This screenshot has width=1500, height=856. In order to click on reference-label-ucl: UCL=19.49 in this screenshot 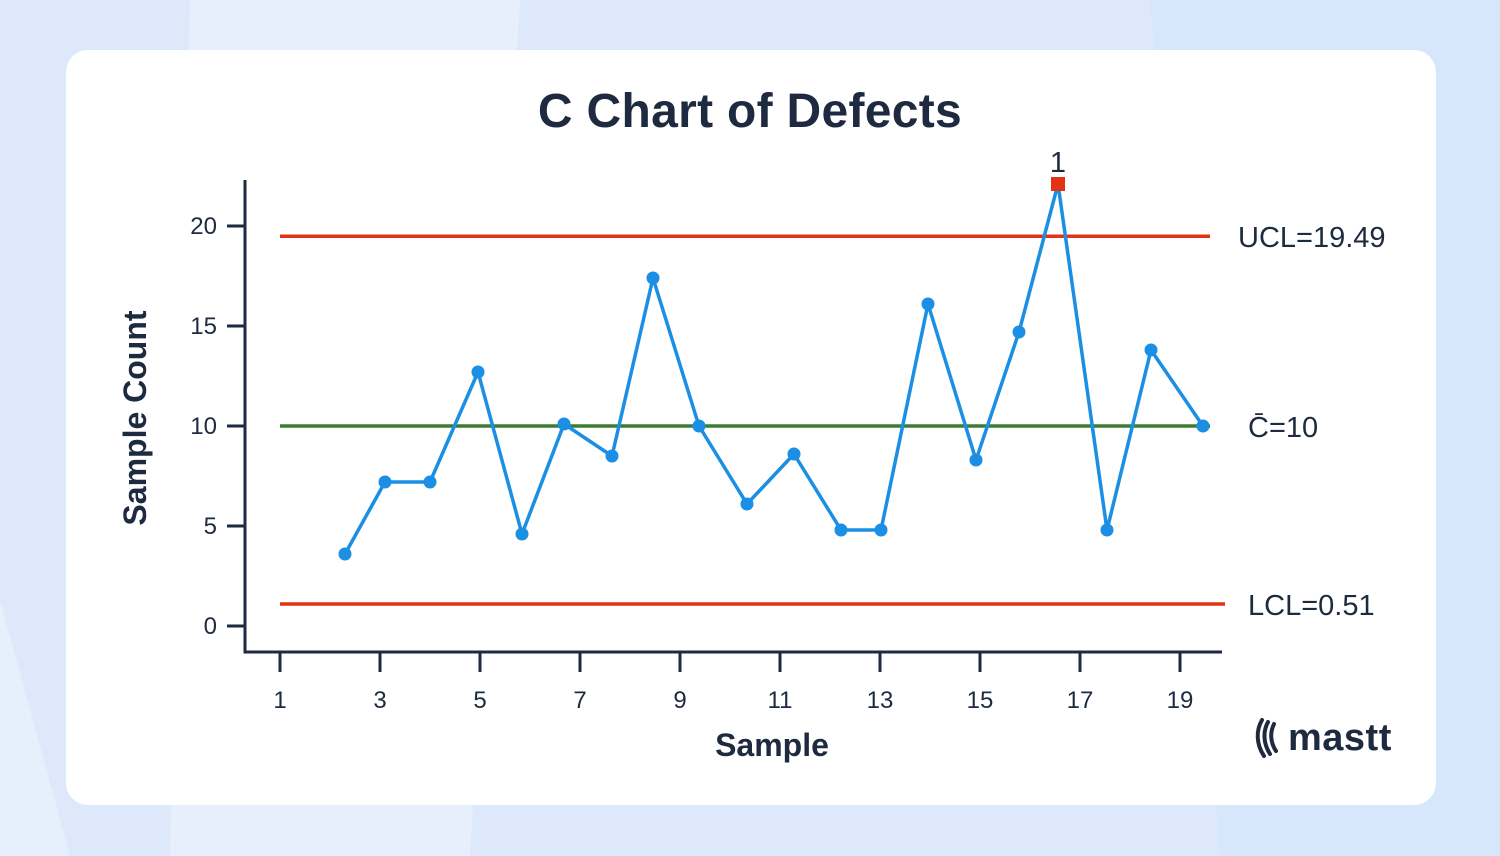, I will do `click(1312, 238)`.